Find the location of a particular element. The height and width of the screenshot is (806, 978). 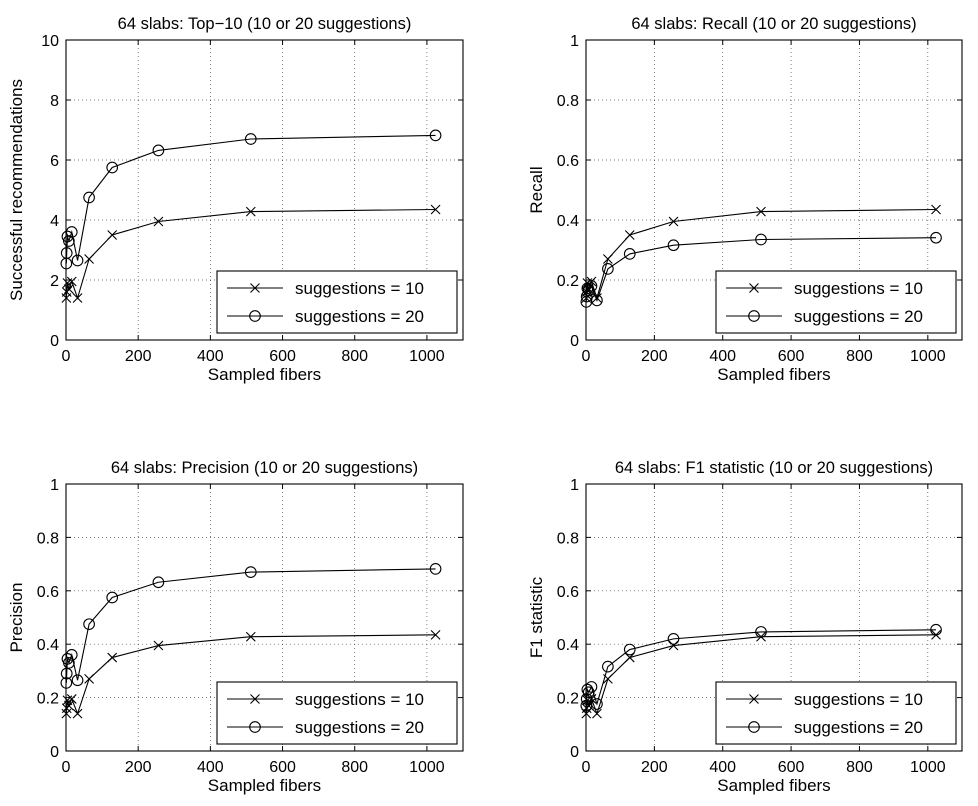

plot-frame is located at coordinates (774, 617).